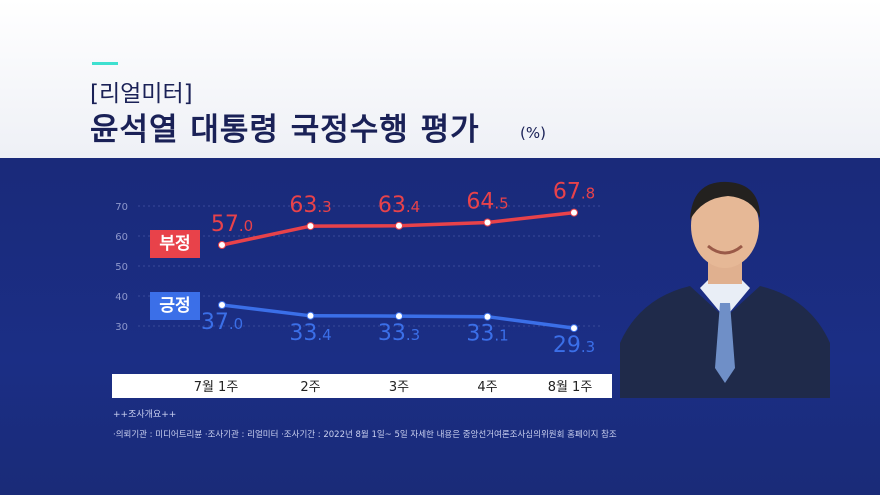 This screenshot has width=880, height=495. I want to click on x-tick-label: 8월 1주, so click(570, 387).